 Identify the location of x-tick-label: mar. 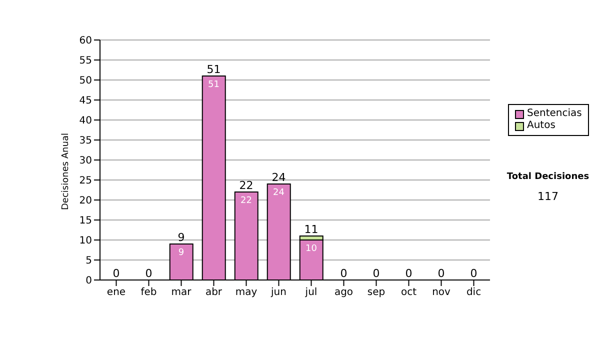
(181, 292).